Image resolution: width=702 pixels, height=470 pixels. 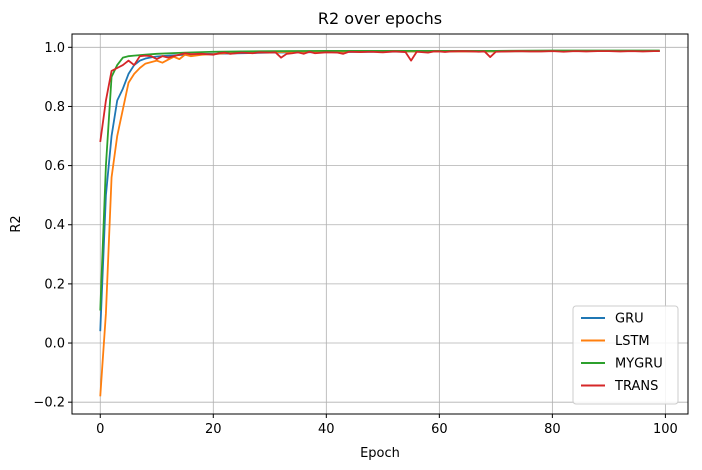 I want to click on chart-title: R2 over epochs, so click(x=380, y=18).